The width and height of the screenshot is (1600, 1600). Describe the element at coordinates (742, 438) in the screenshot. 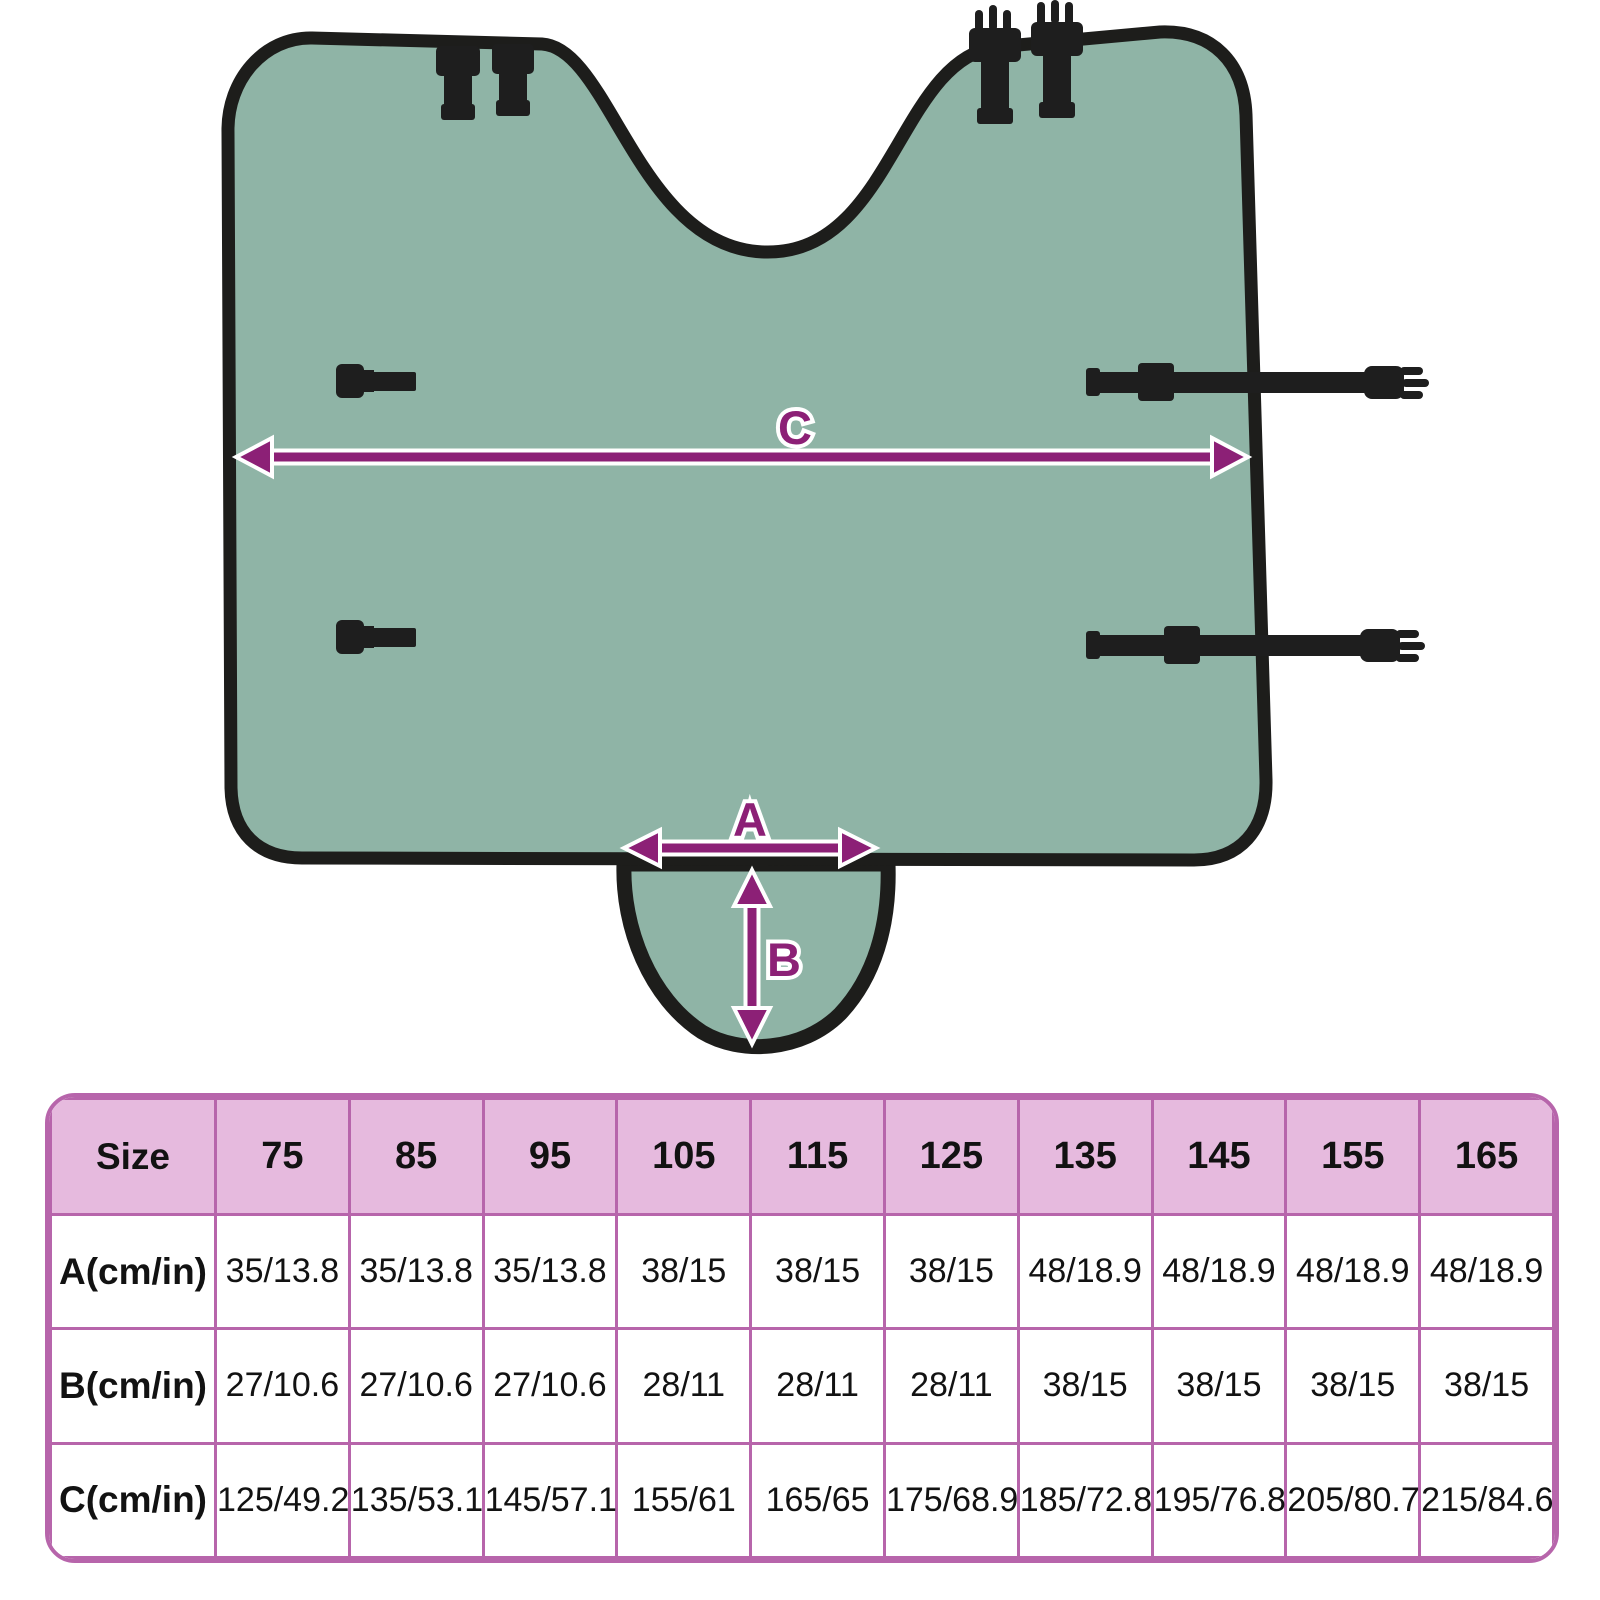

I see `measure-arrow-c: C` at that location.